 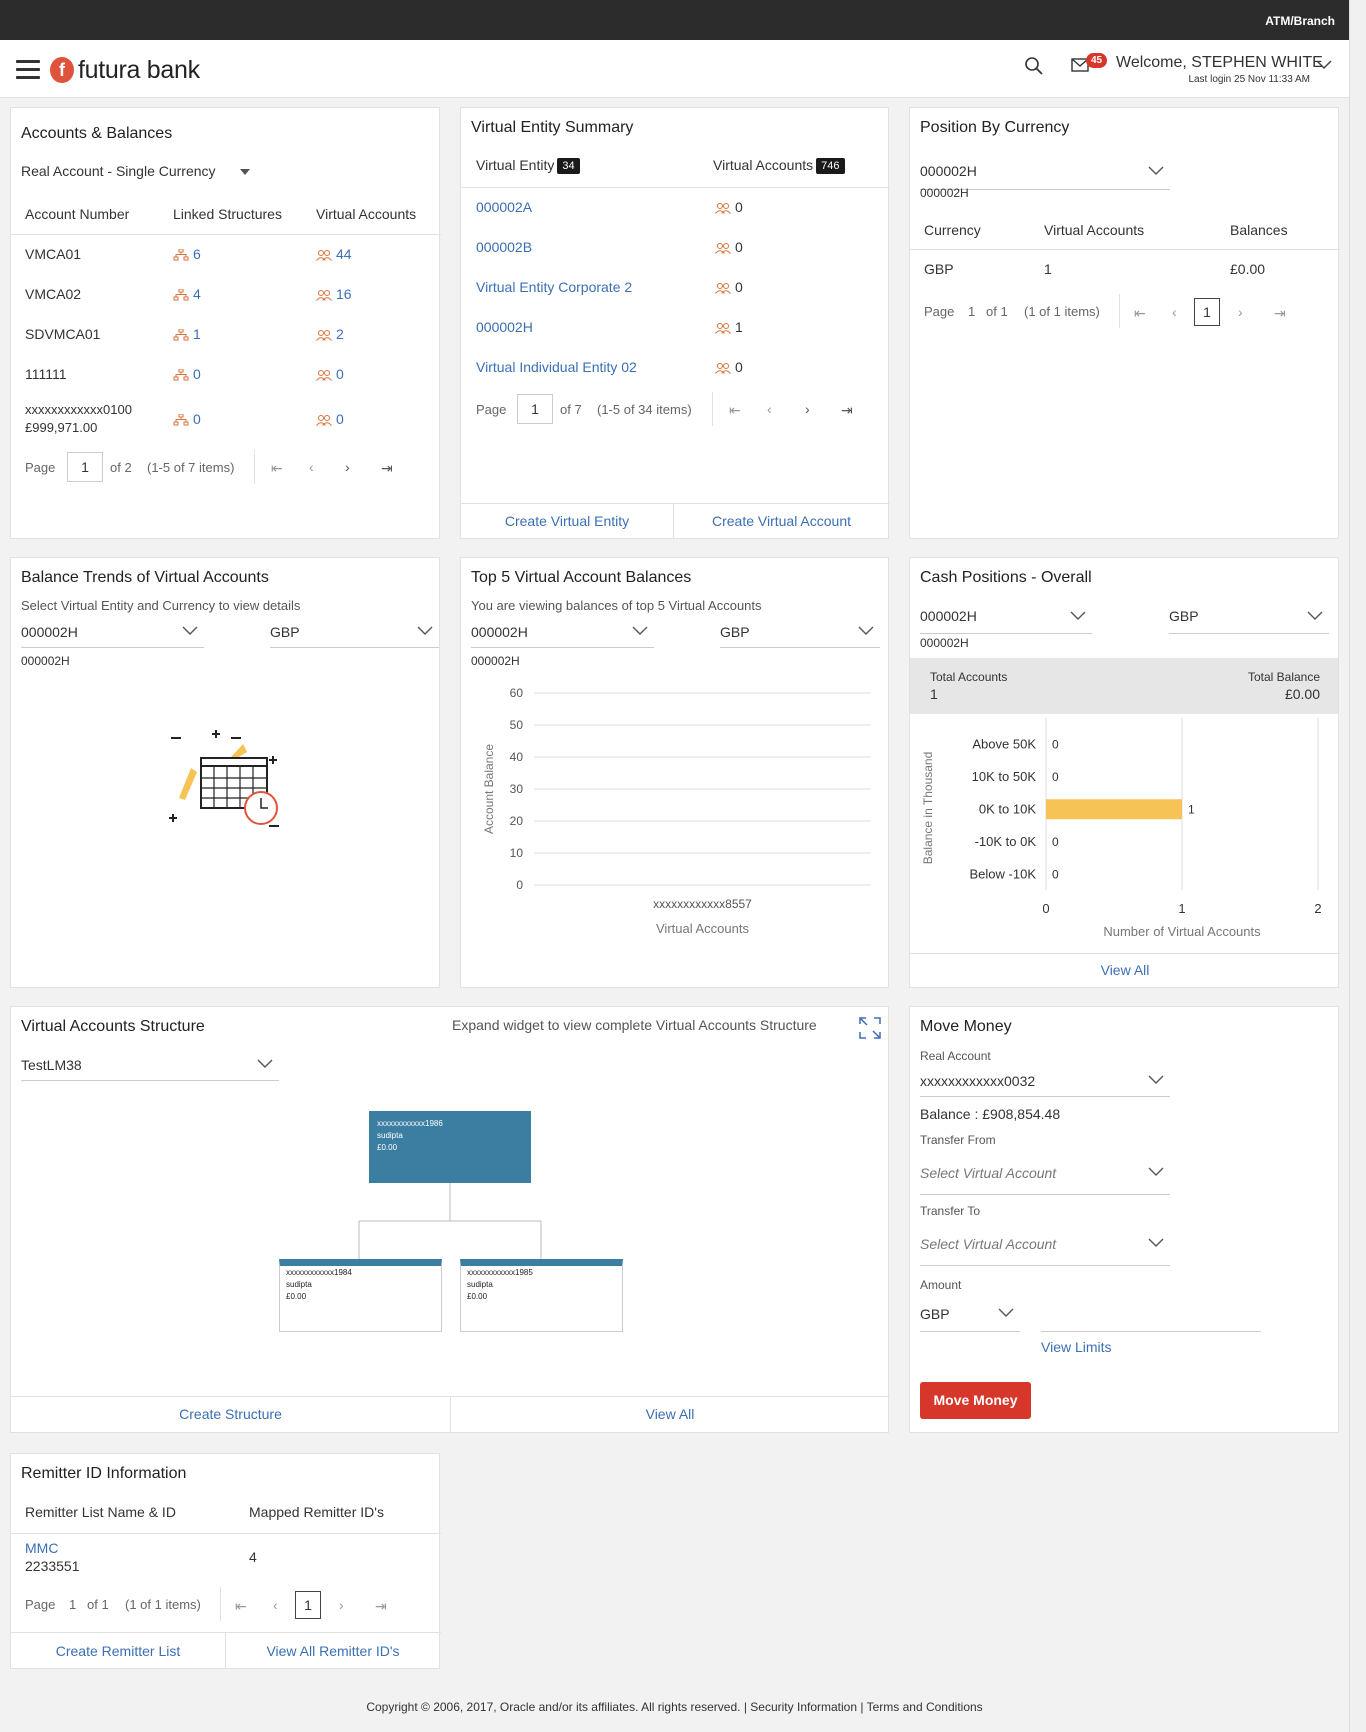 I want to click on create-virtual-account-link: Create Virtual Account, so click(x=781, y=521).